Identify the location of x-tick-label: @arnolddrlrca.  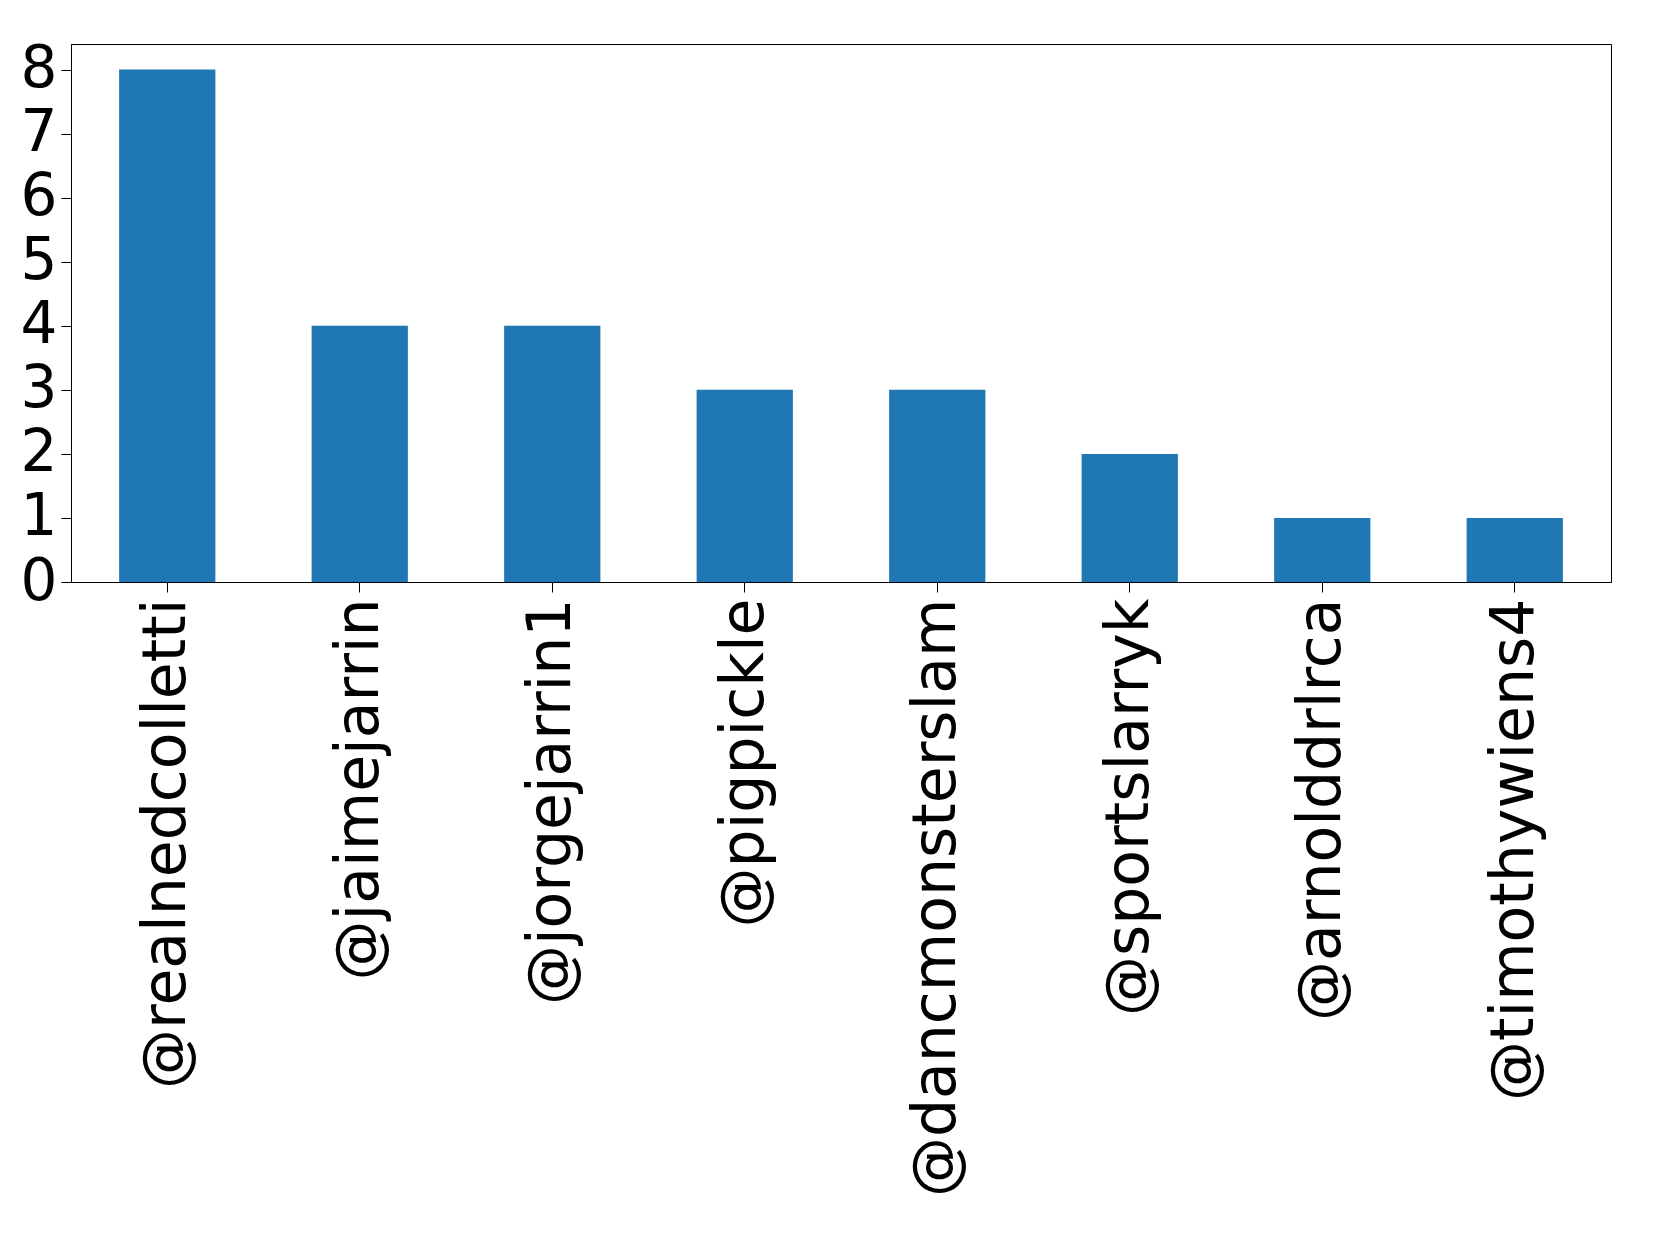
(1319, 809).